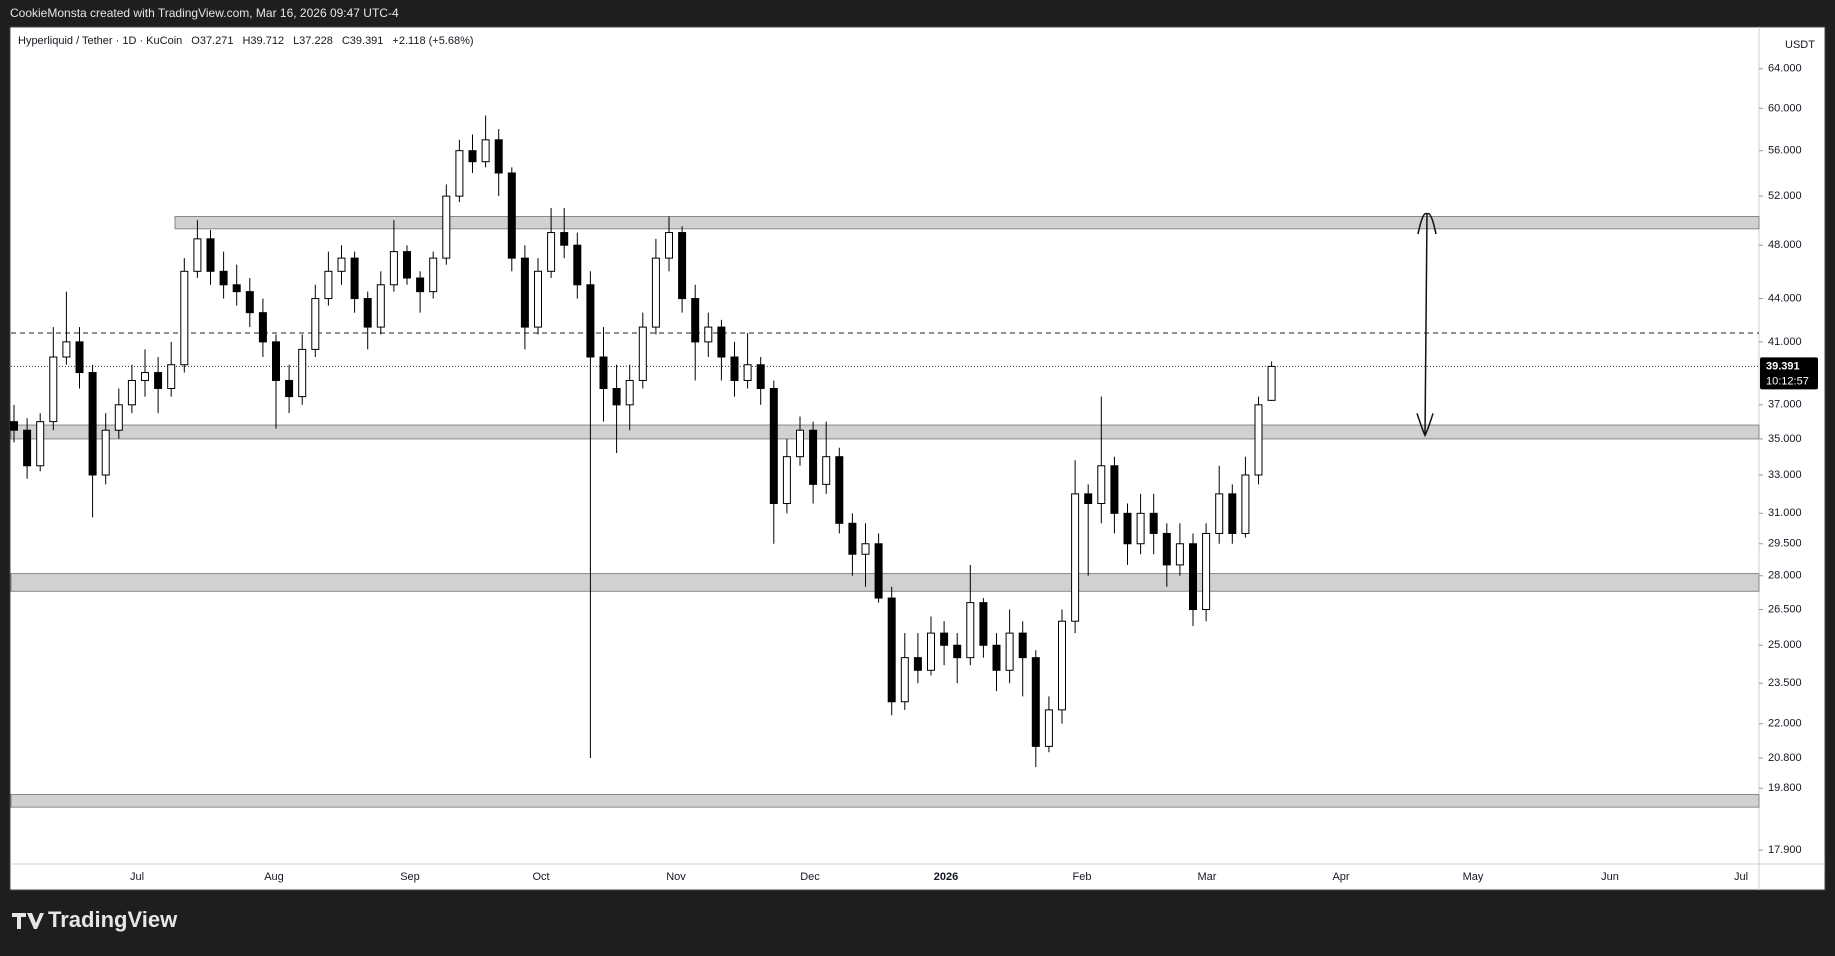 The image size is (1835, 956). Describe the element at coordinates (1783, 366) in the screenshot. I see `last-price-label: 39.391` at that location.